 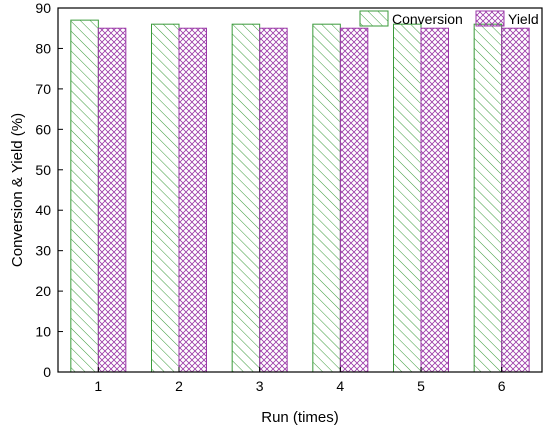 What do you see at coordinates (43, 8) in the screenshot?
I see `y-tick-label-90: 90` at bounding box center [43, 8].